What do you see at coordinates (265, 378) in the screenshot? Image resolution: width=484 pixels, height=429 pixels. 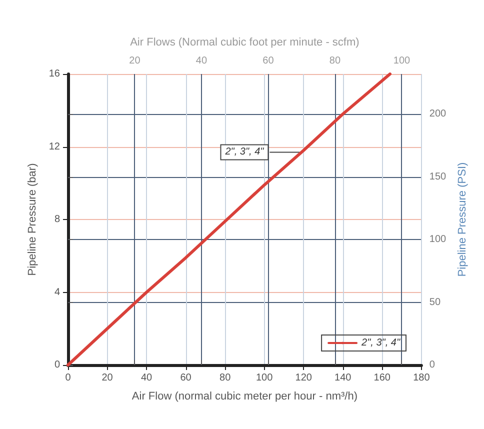 I see `x-tick-label: 100` at bounding box center [265, 378].